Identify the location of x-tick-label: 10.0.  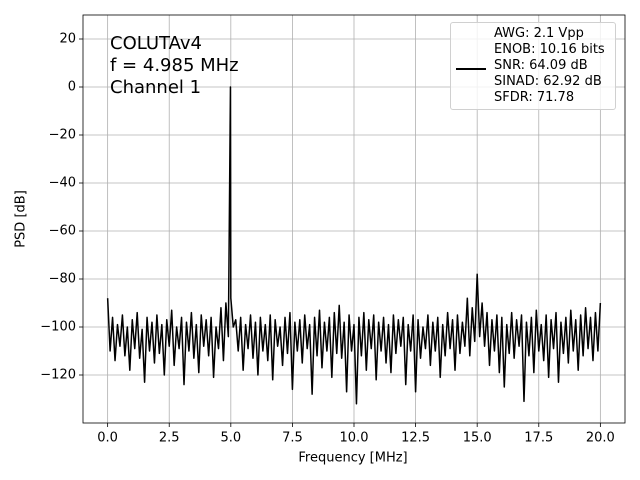
(354, 438).